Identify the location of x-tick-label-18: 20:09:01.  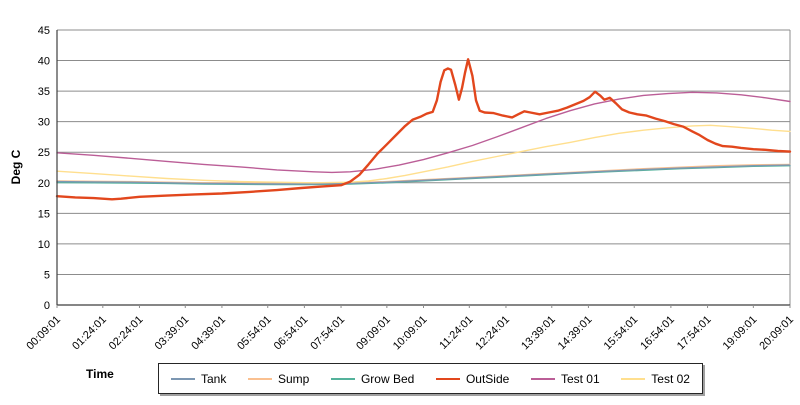
(776, 333).